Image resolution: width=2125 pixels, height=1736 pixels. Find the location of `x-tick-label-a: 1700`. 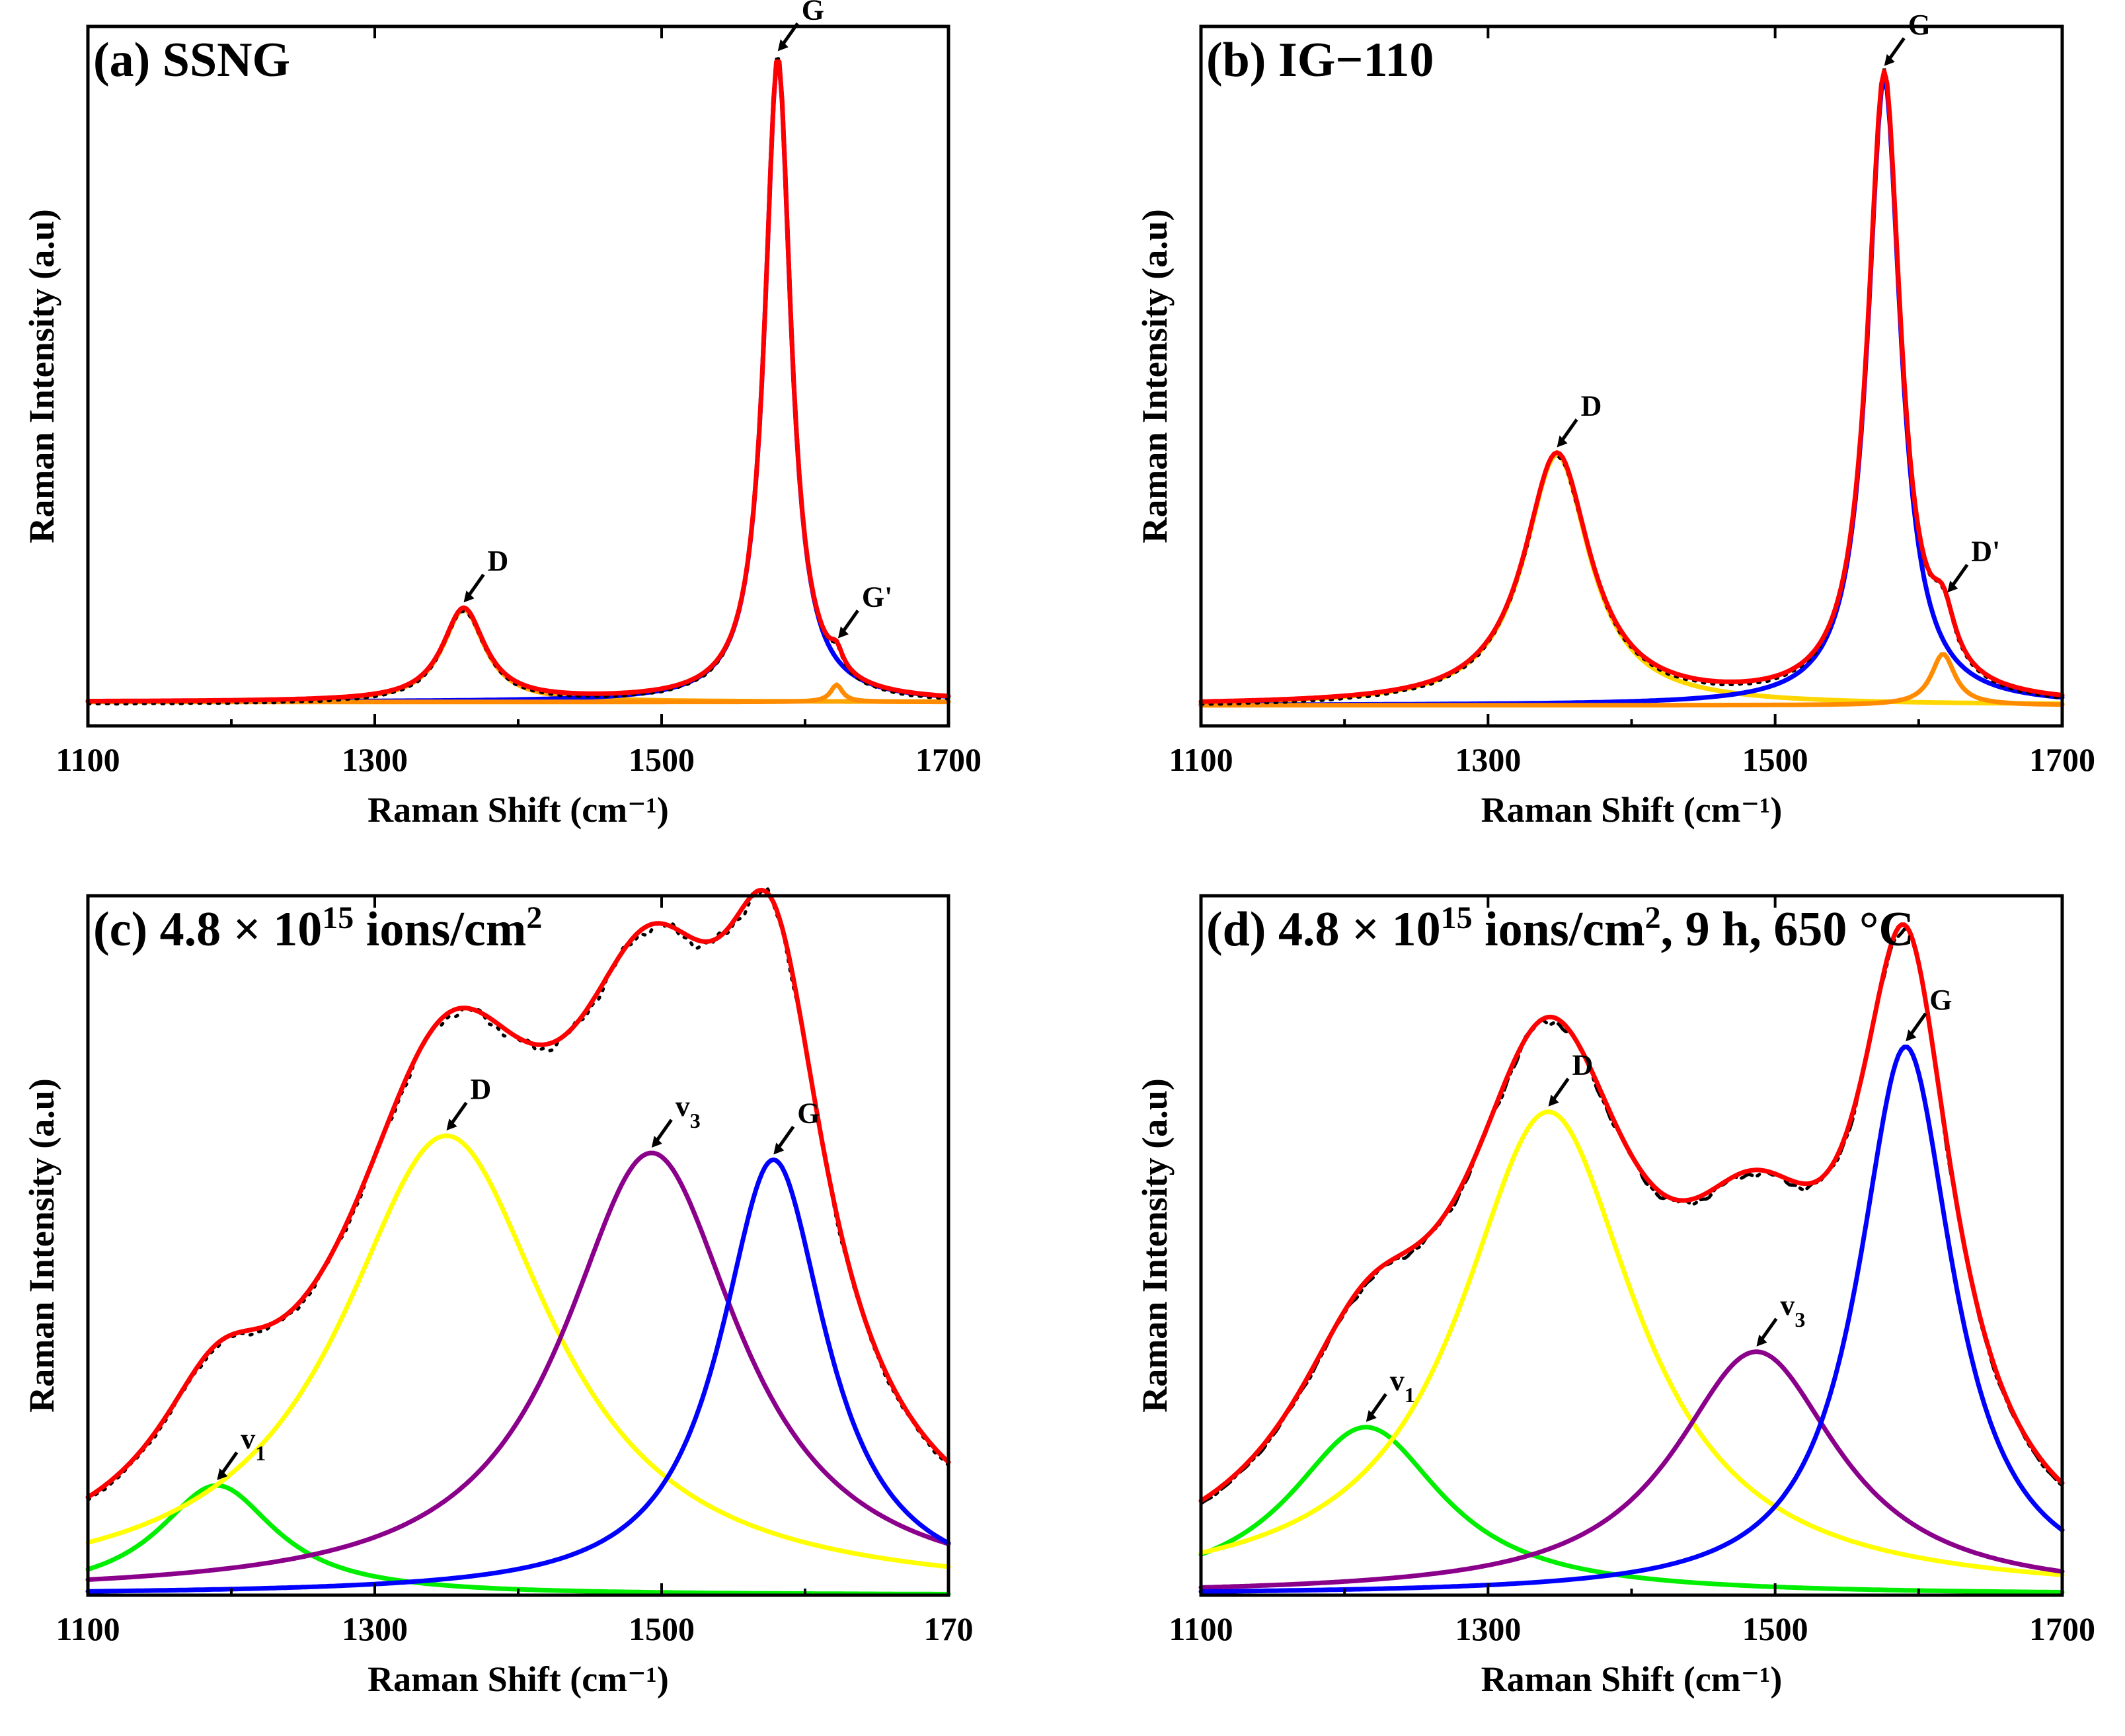

x-tick-label-a: 1700 is located at coordinates (948, 759).